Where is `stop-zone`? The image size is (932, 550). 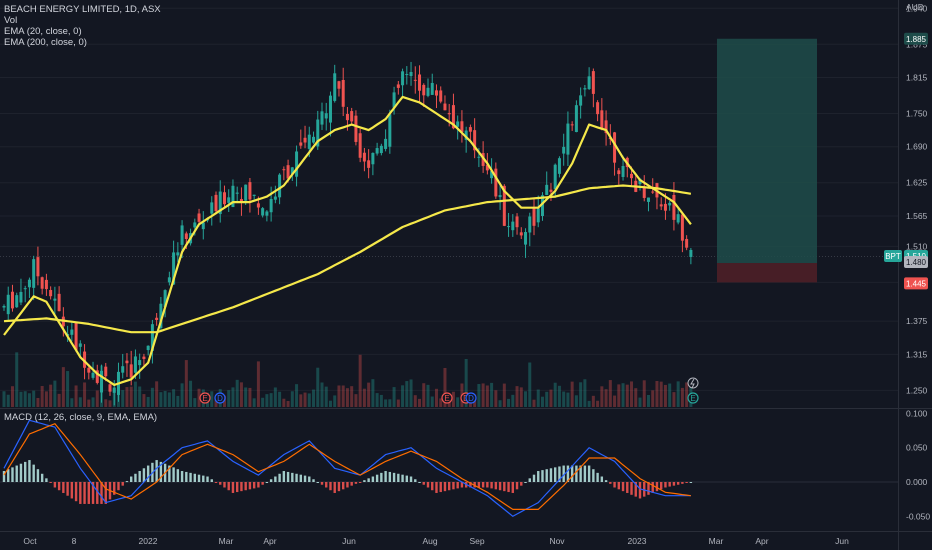 stop-zone is located at coordinates (767, 273).